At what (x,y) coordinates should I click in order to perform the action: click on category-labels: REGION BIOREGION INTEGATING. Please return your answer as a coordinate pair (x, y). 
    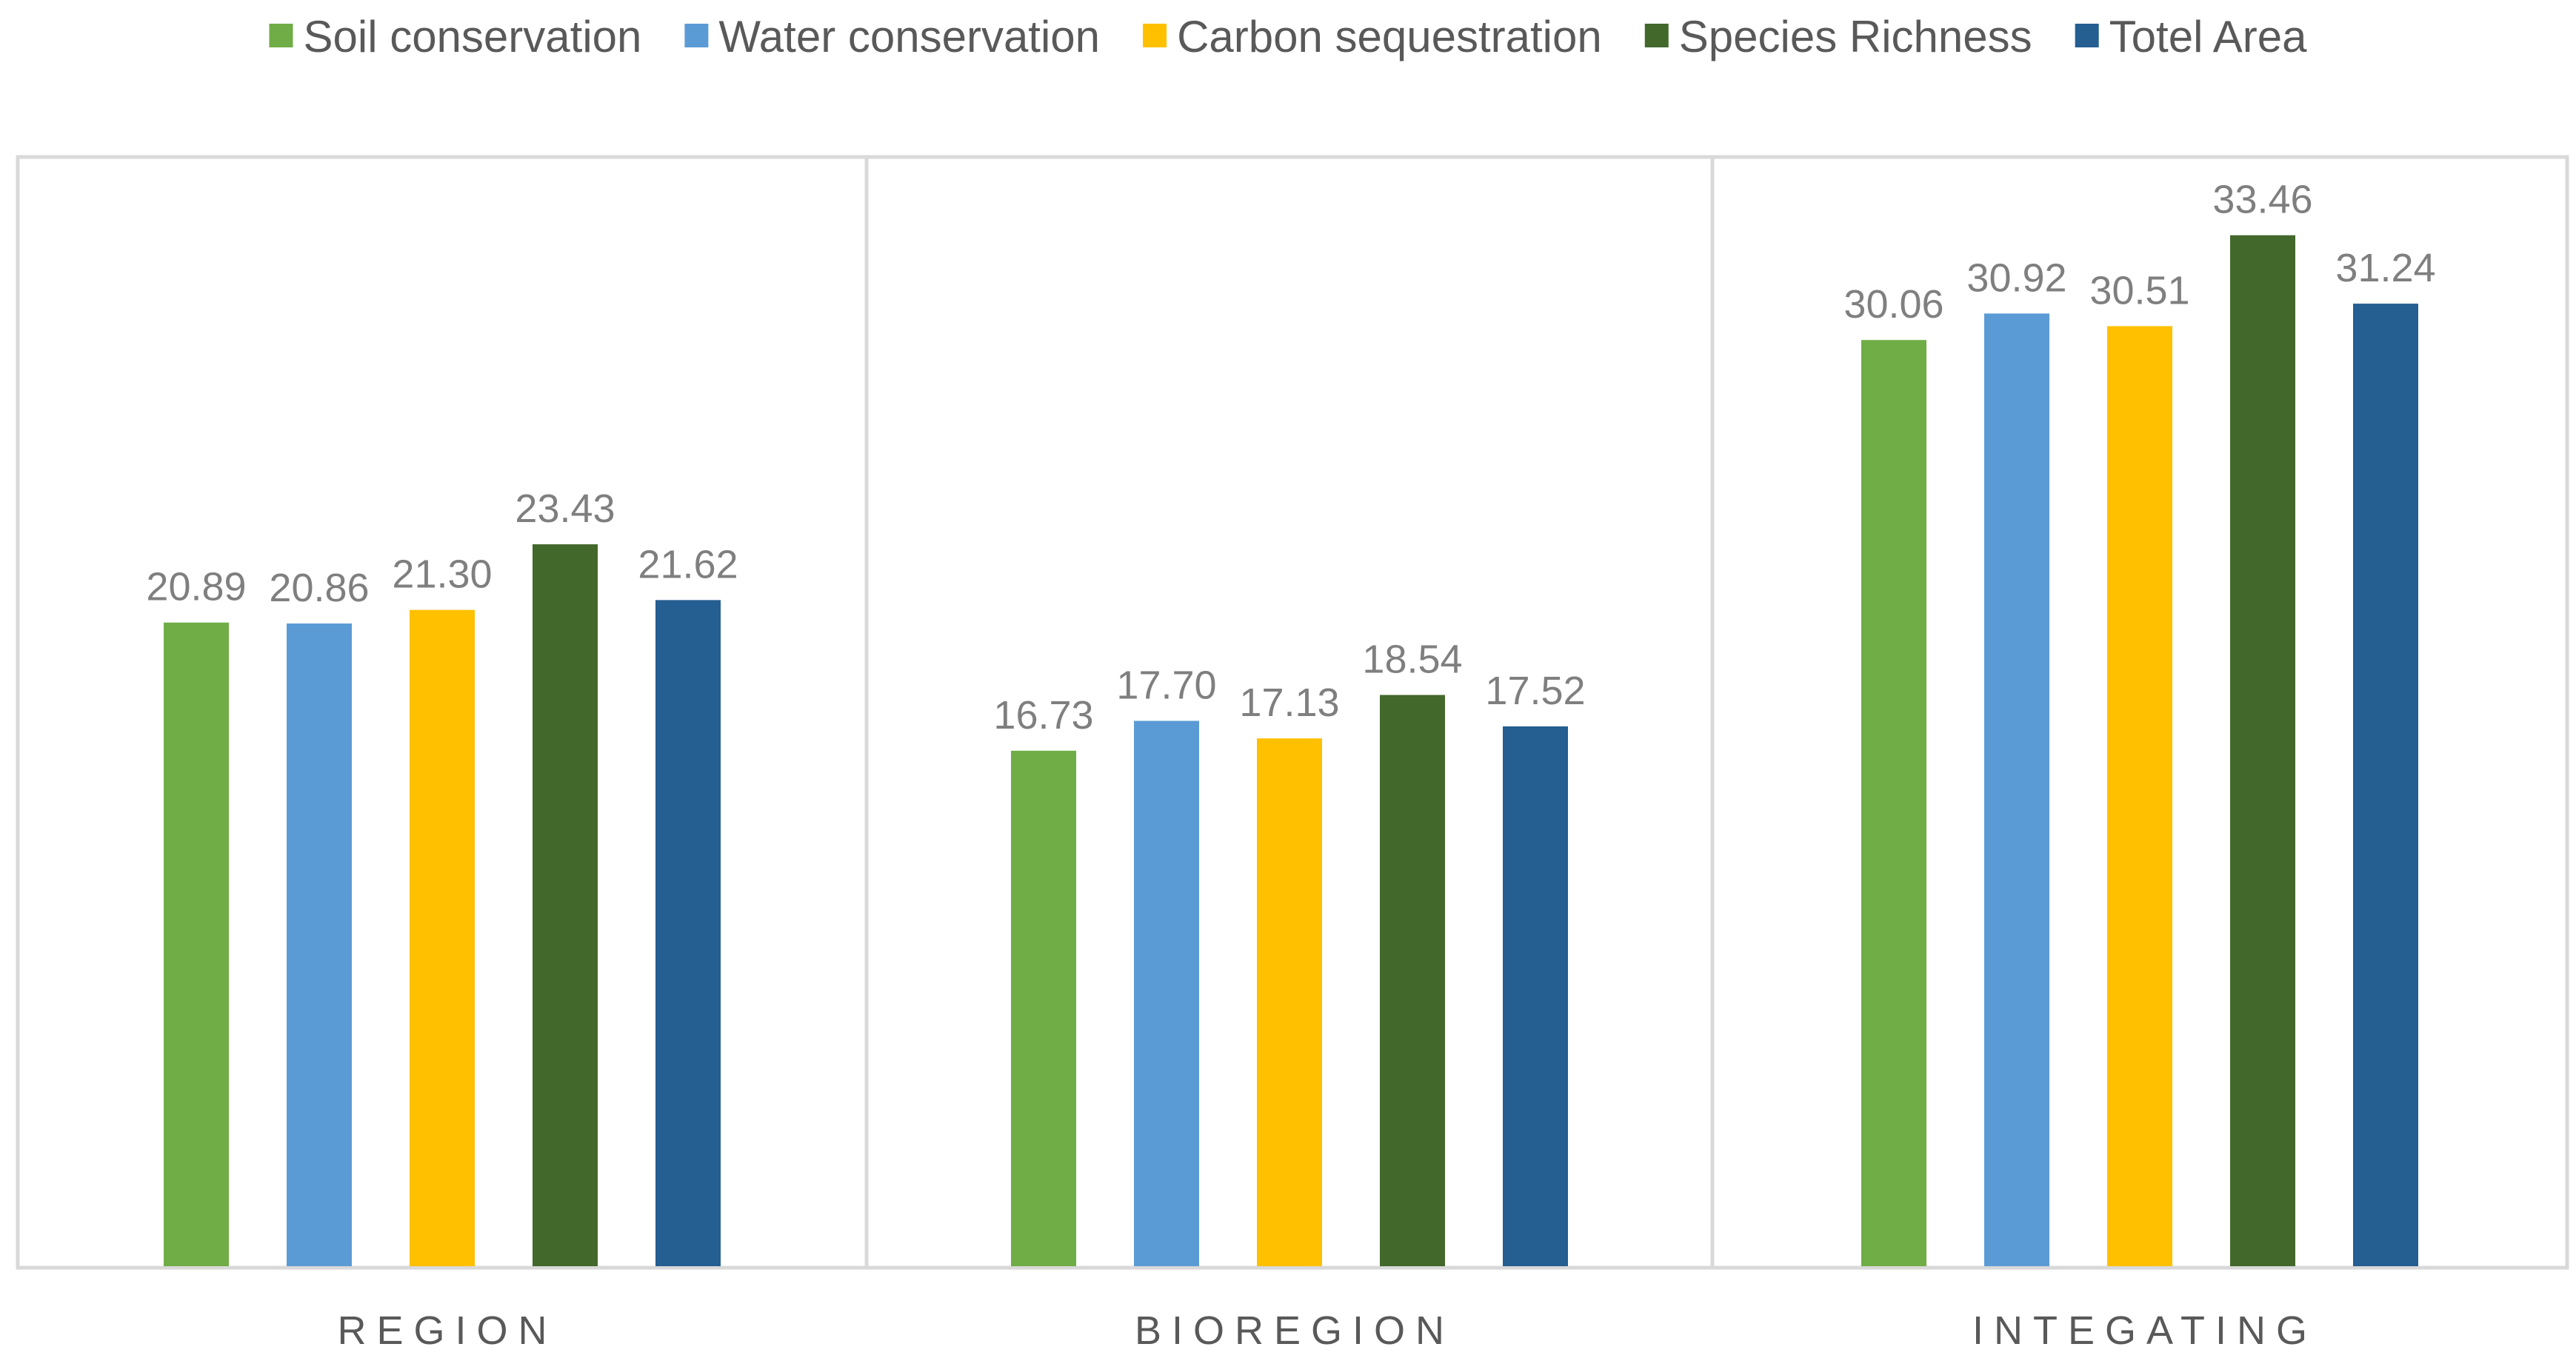
    Looking at the image, I should click on (1327, 1330).